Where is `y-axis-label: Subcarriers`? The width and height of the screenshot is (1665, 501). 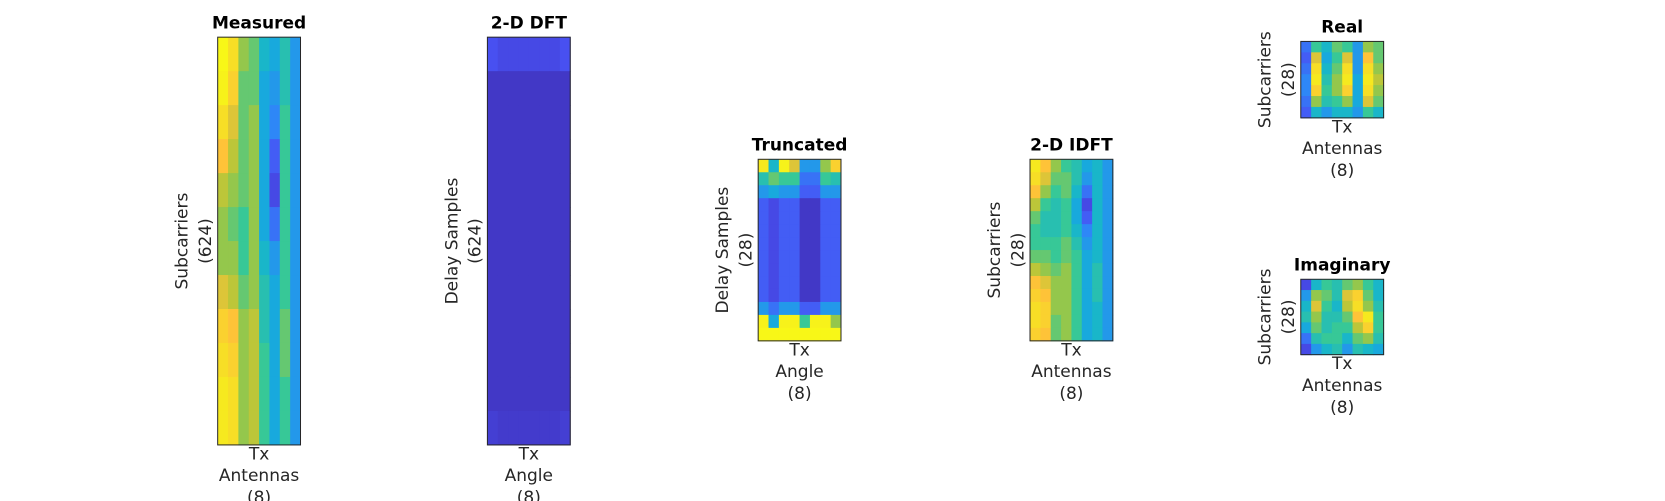
y-axis-label: Subcarriers is located at coordinates (995, 250).